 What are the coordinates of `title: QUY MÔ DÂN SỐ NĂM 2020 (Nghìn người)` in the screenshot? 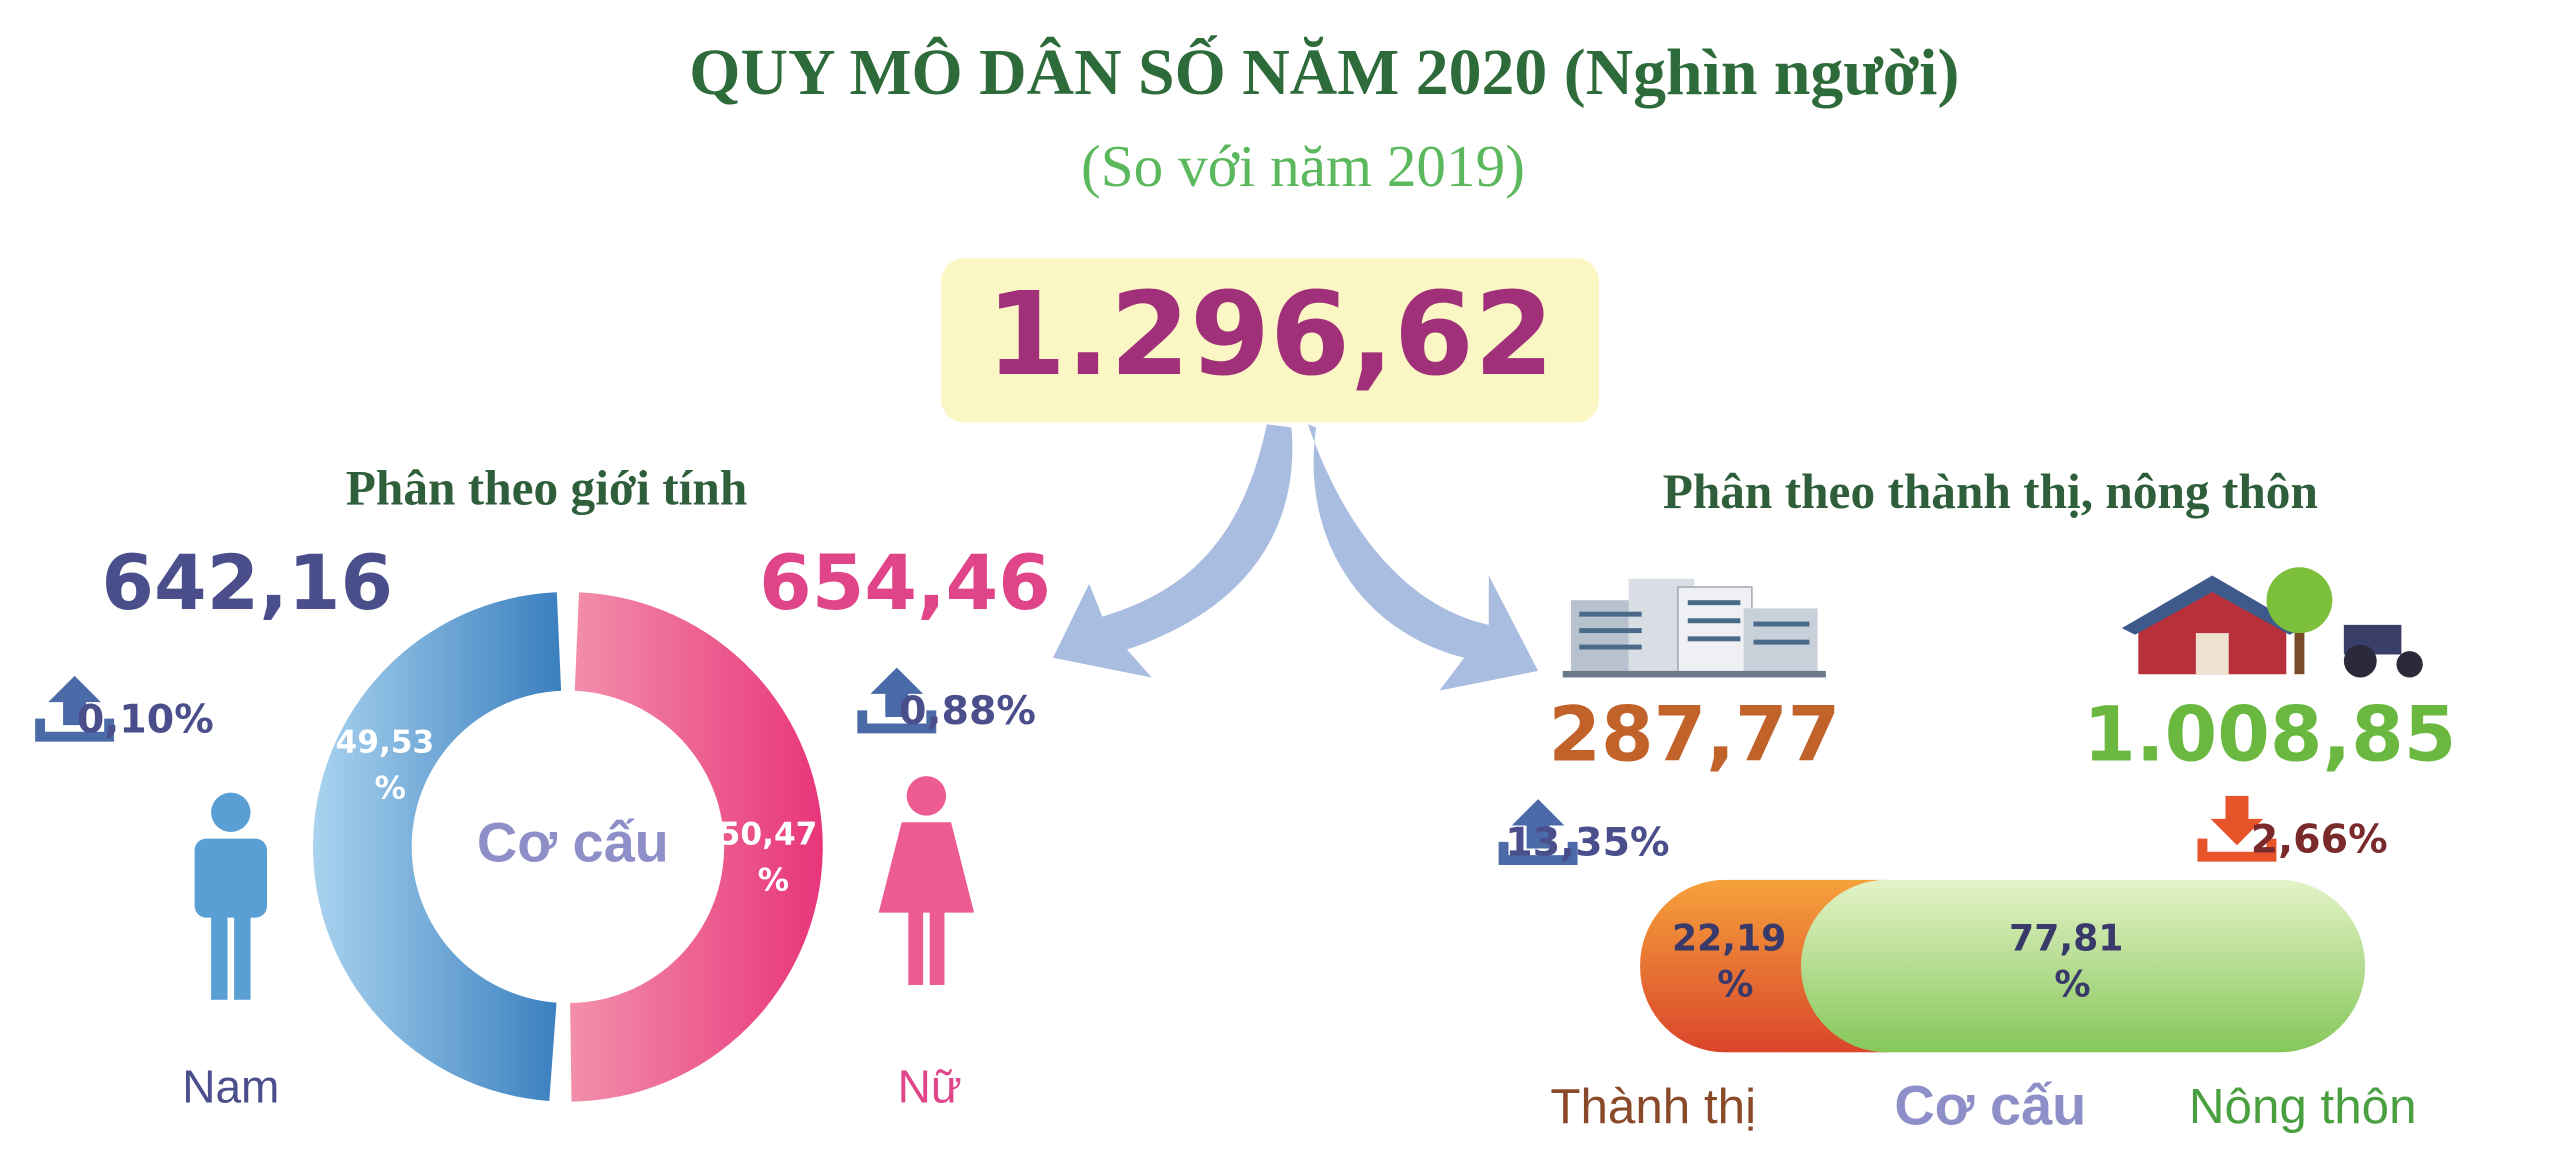 It's located at (1324, 72).